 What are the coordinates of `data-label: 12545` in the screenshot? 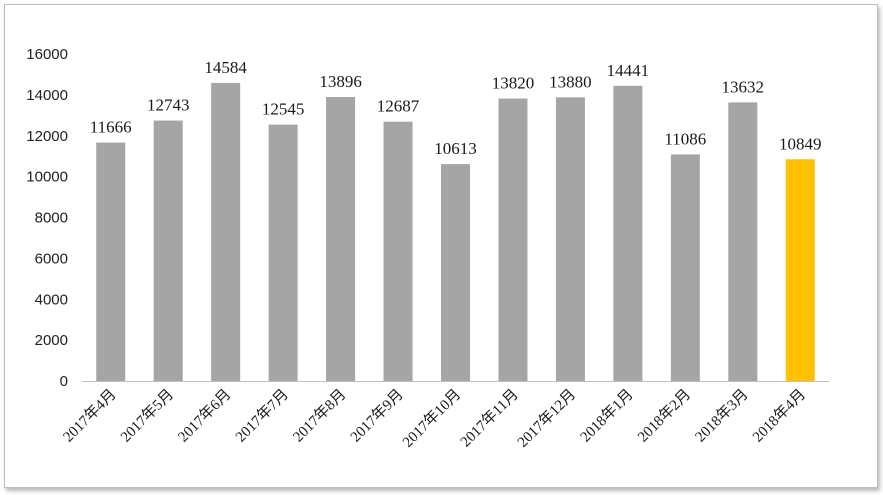 It's located at (283, 109).